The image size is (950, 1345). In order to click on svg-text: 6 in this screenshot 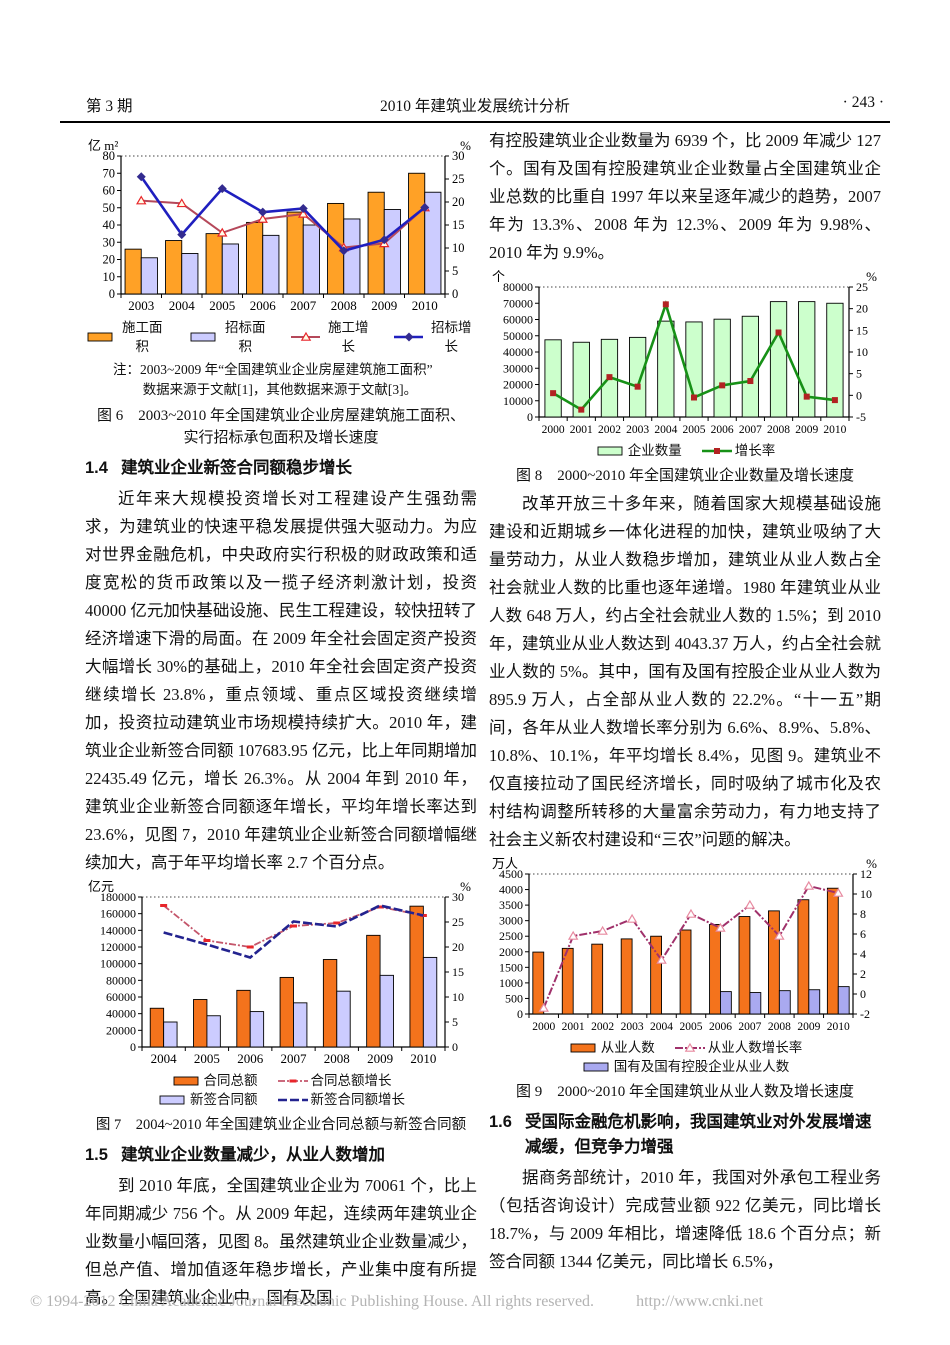, I will do `click(863, 934)`.